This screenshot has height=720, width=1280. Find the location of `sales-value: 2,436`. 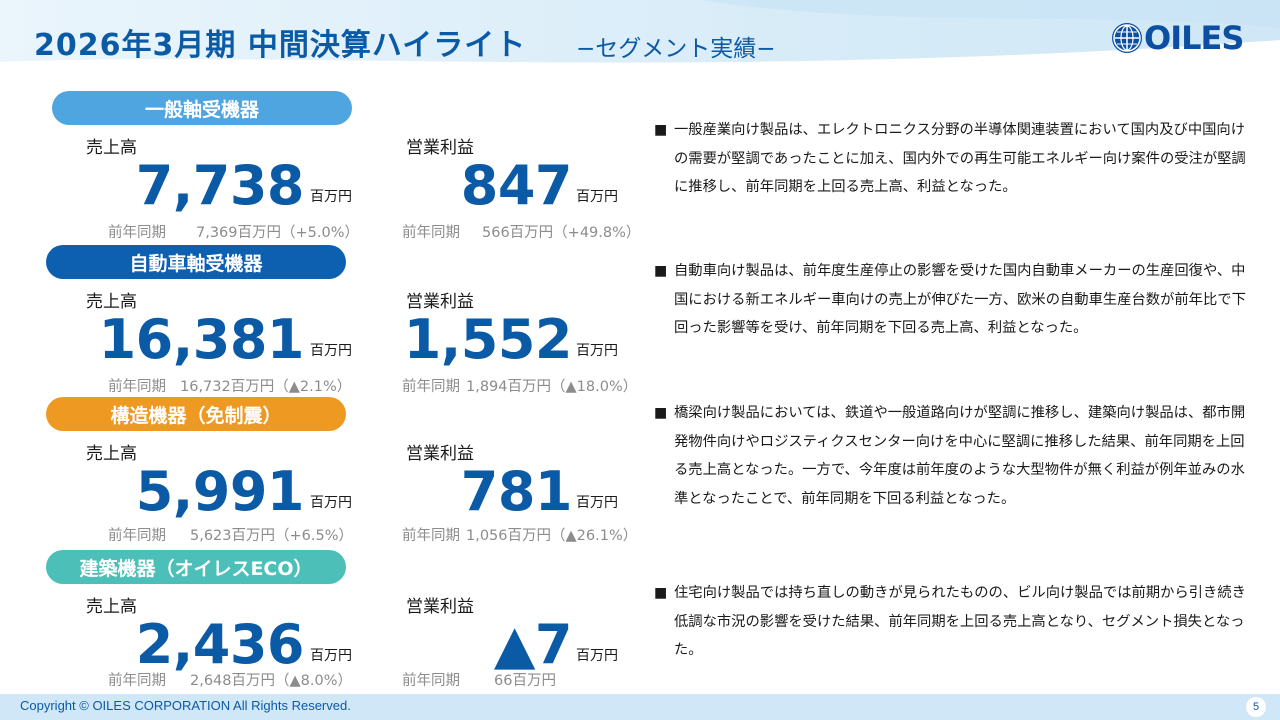

sales-value: 2,436 is located at coordinates (220, 644).